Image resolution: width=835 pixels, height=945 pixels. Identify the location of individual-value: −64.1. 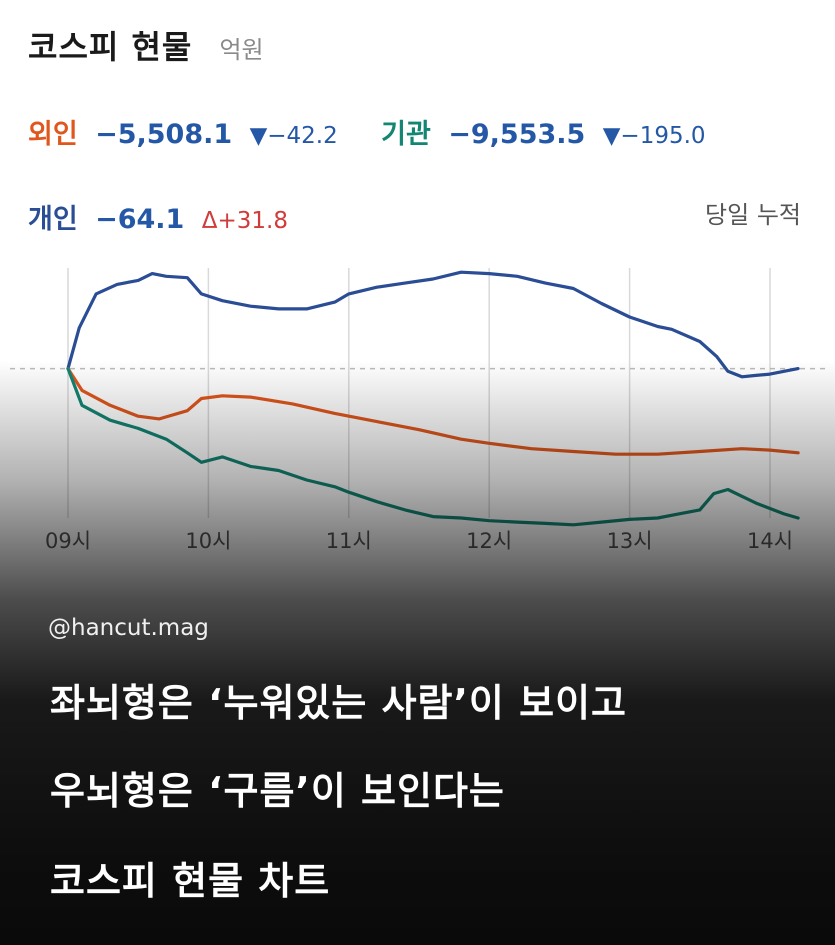
(140, 219).